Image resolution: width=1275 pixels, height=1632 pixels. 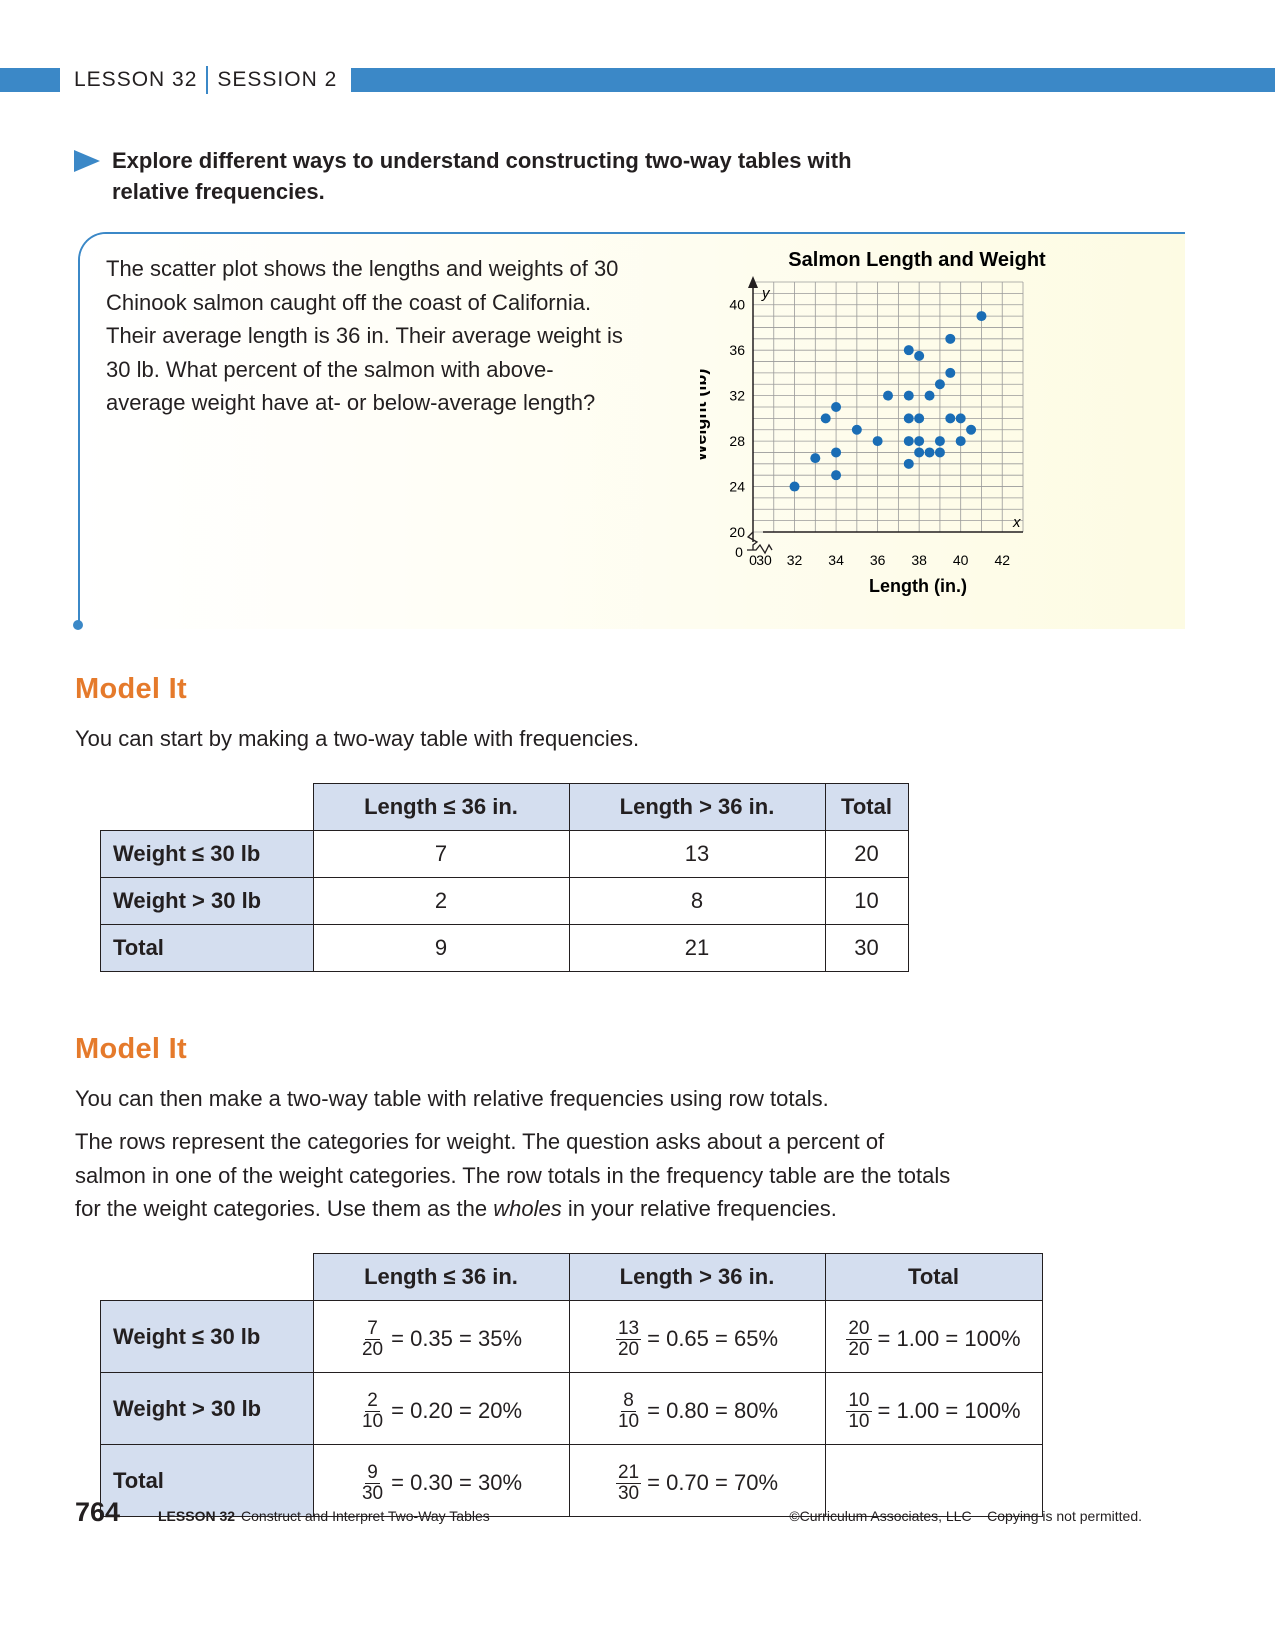 I want to click on chart-grid, so click(x=888, y=407).